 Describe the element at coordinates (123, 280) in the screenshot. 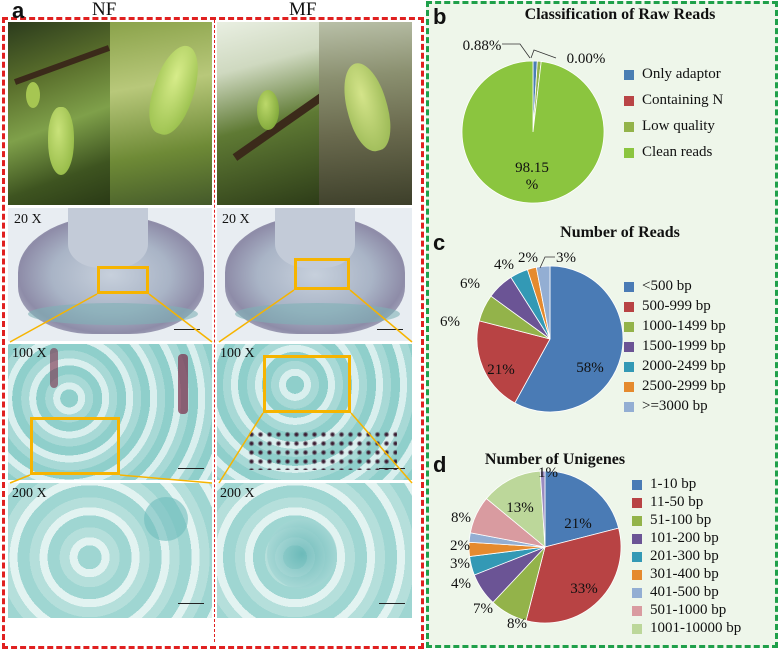

I see `nf-20x-highlight-box` at that location.